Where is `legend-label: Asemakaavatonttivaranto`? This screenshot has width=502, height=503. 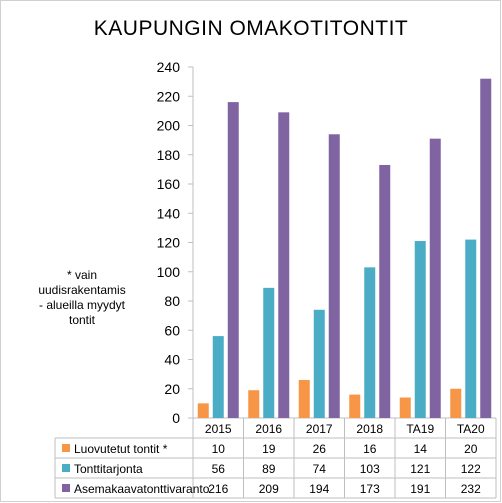
legend-label: Asemakaavatonttivaranto is located at coordinates (142, 489).